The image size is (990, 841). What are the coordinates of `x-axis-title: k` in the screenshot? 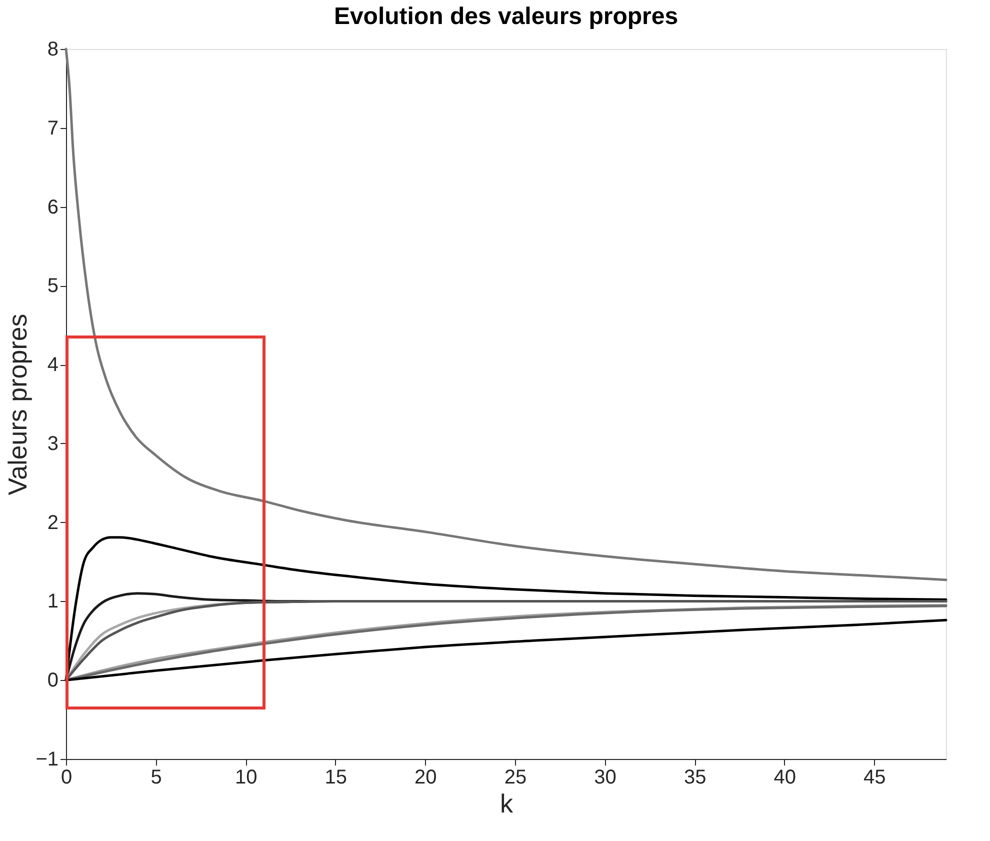 It's located at (507, 803).